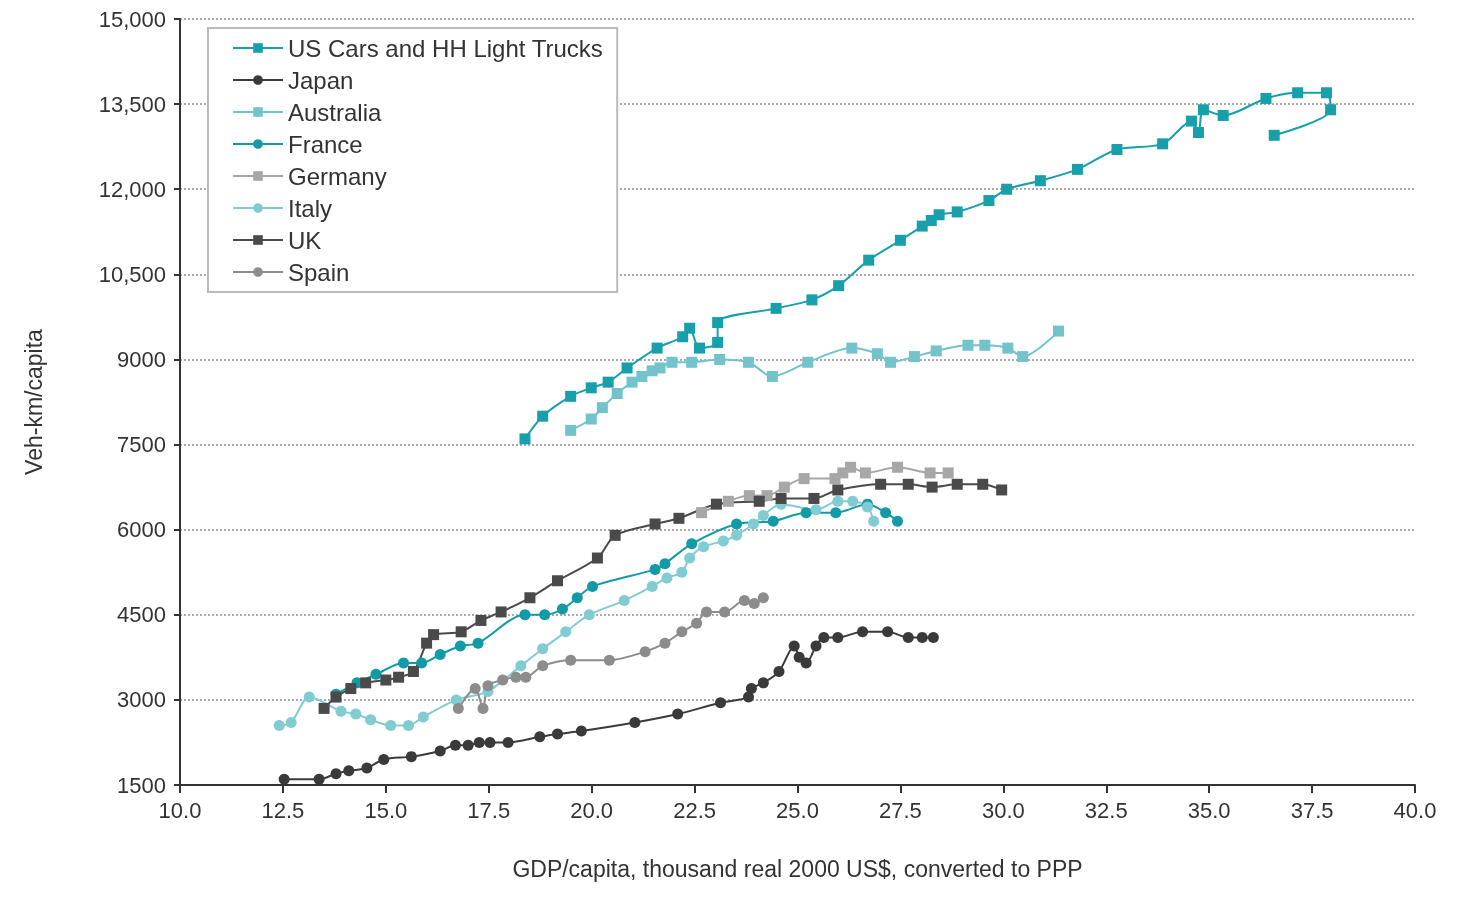 The width and height of the screenshot is (1470, 919). Describe the element at coordinates (445, 48) in the screenshot. I see `legend-label: US Cars and HH Light Trucks` at that location.